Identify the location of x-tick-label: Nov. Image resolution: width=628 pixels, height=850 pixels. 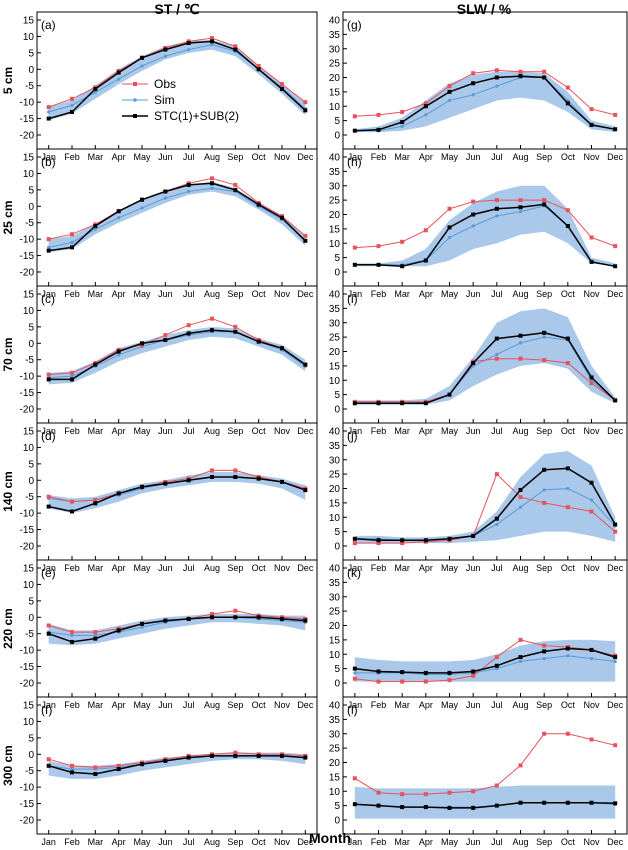
(591, 568).